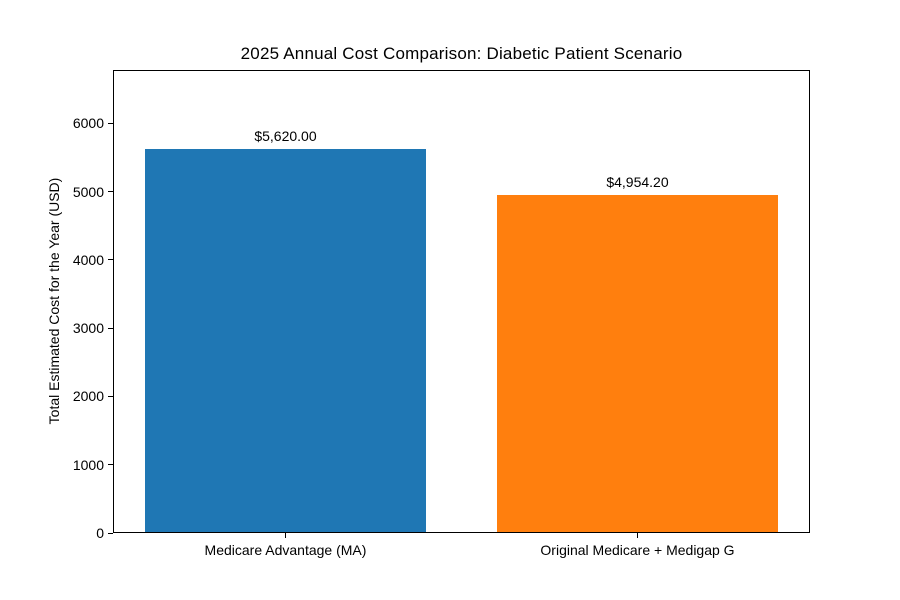  What do you see at coordinates (637, 181) in the screenshot?
I see `bar-value-label: $4,954.20` at bounding box center [637, 181].